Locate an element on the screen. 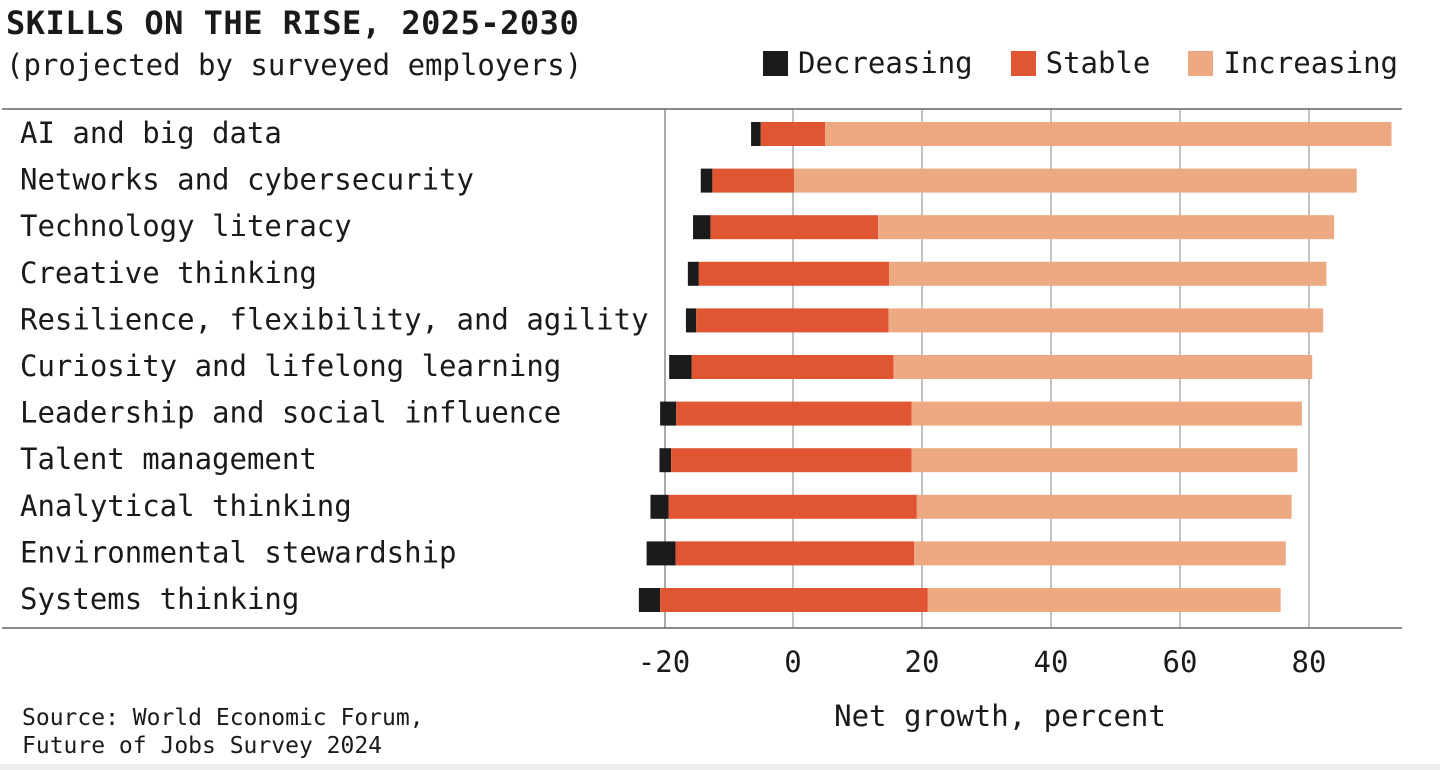  category-label-4: Resilience, flexibility, and agility is located at coordinates (334, 319).